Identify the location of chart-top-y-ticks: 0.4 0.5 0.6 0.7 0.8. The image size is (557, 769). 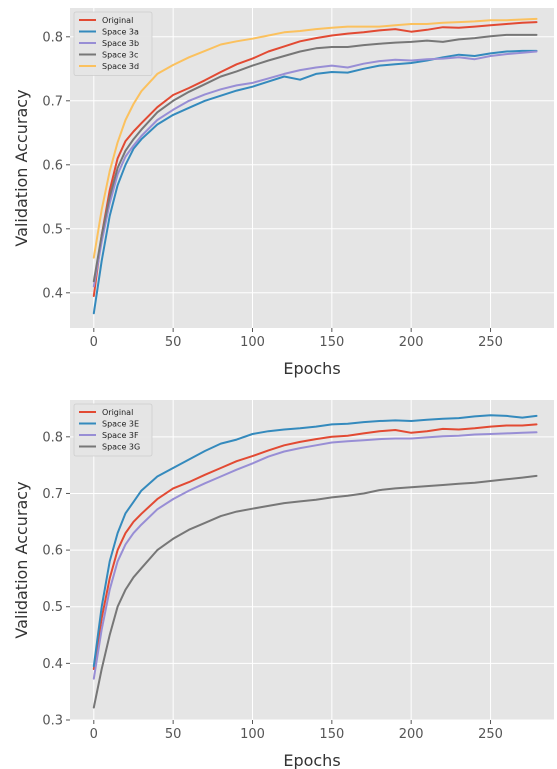
(56, 165).